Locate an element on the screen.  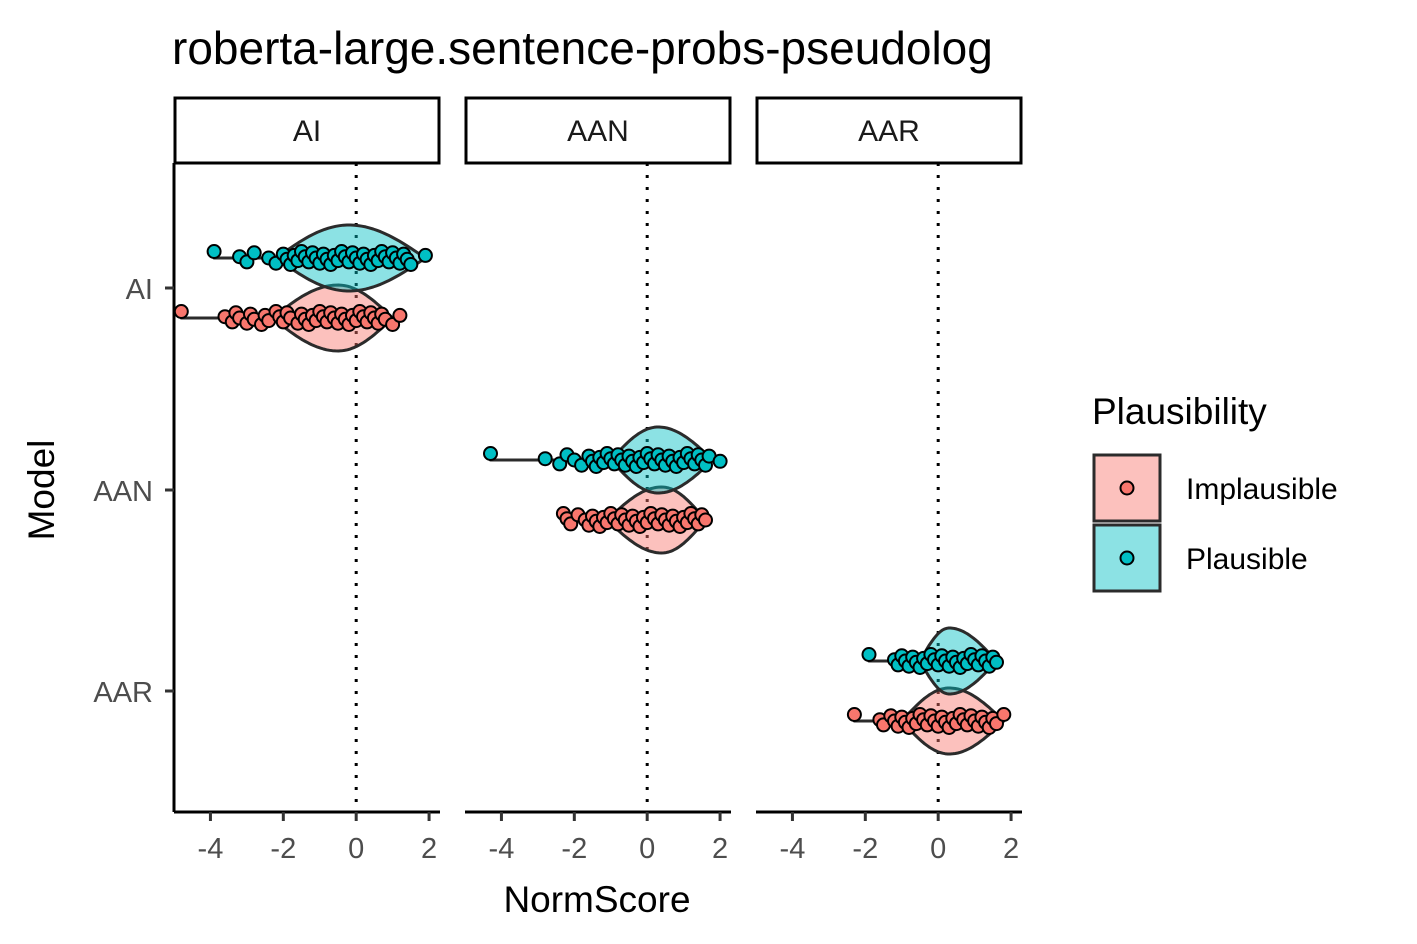
strip-label: AAN is located at coordinates (598, 131).